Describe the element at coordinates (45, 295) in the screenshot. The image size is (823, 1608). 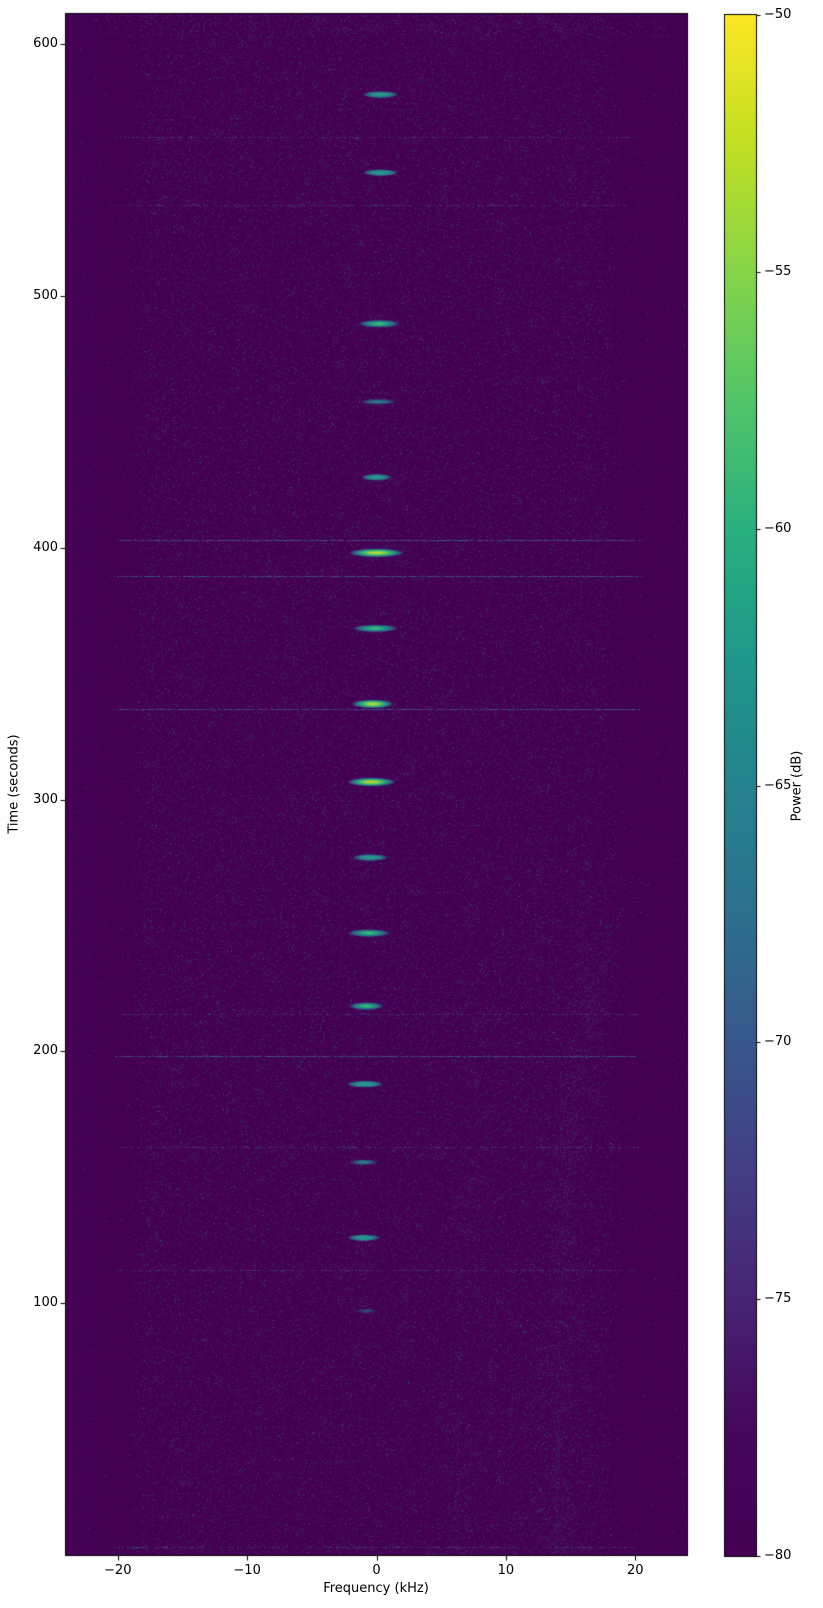
I see `y-tick-label: 500` at that location.